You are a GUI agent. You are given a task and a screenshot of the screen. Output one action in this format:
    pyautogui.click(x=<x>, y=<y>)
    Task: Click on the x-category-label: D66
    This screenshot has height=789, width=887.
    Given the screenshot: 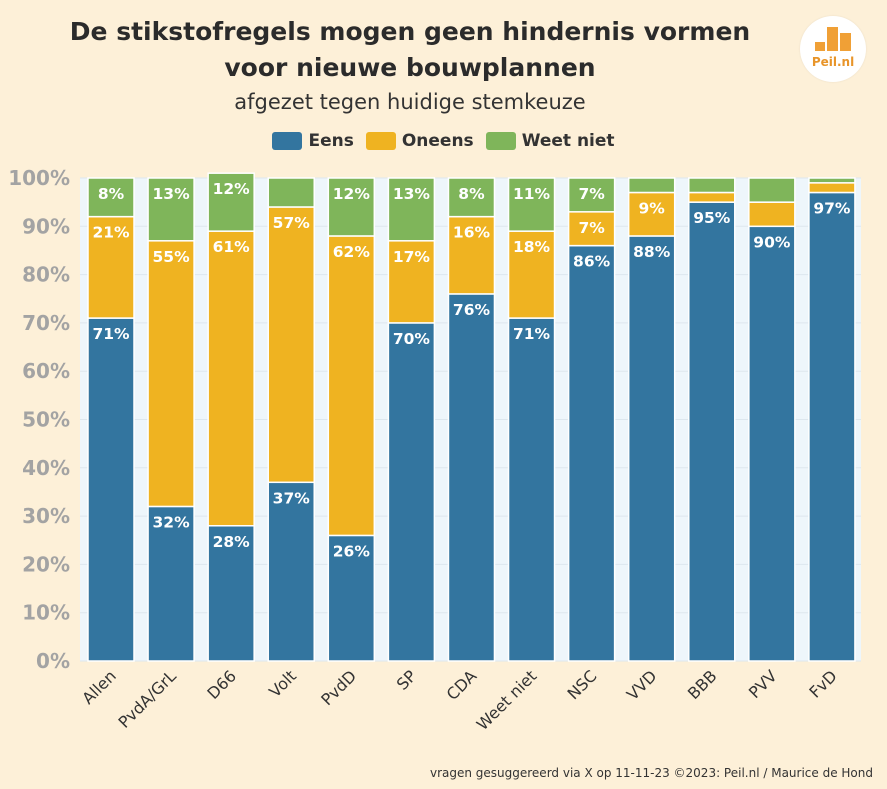 What is the action you would take?
    pyautogui.click(x=221, y=684)
    